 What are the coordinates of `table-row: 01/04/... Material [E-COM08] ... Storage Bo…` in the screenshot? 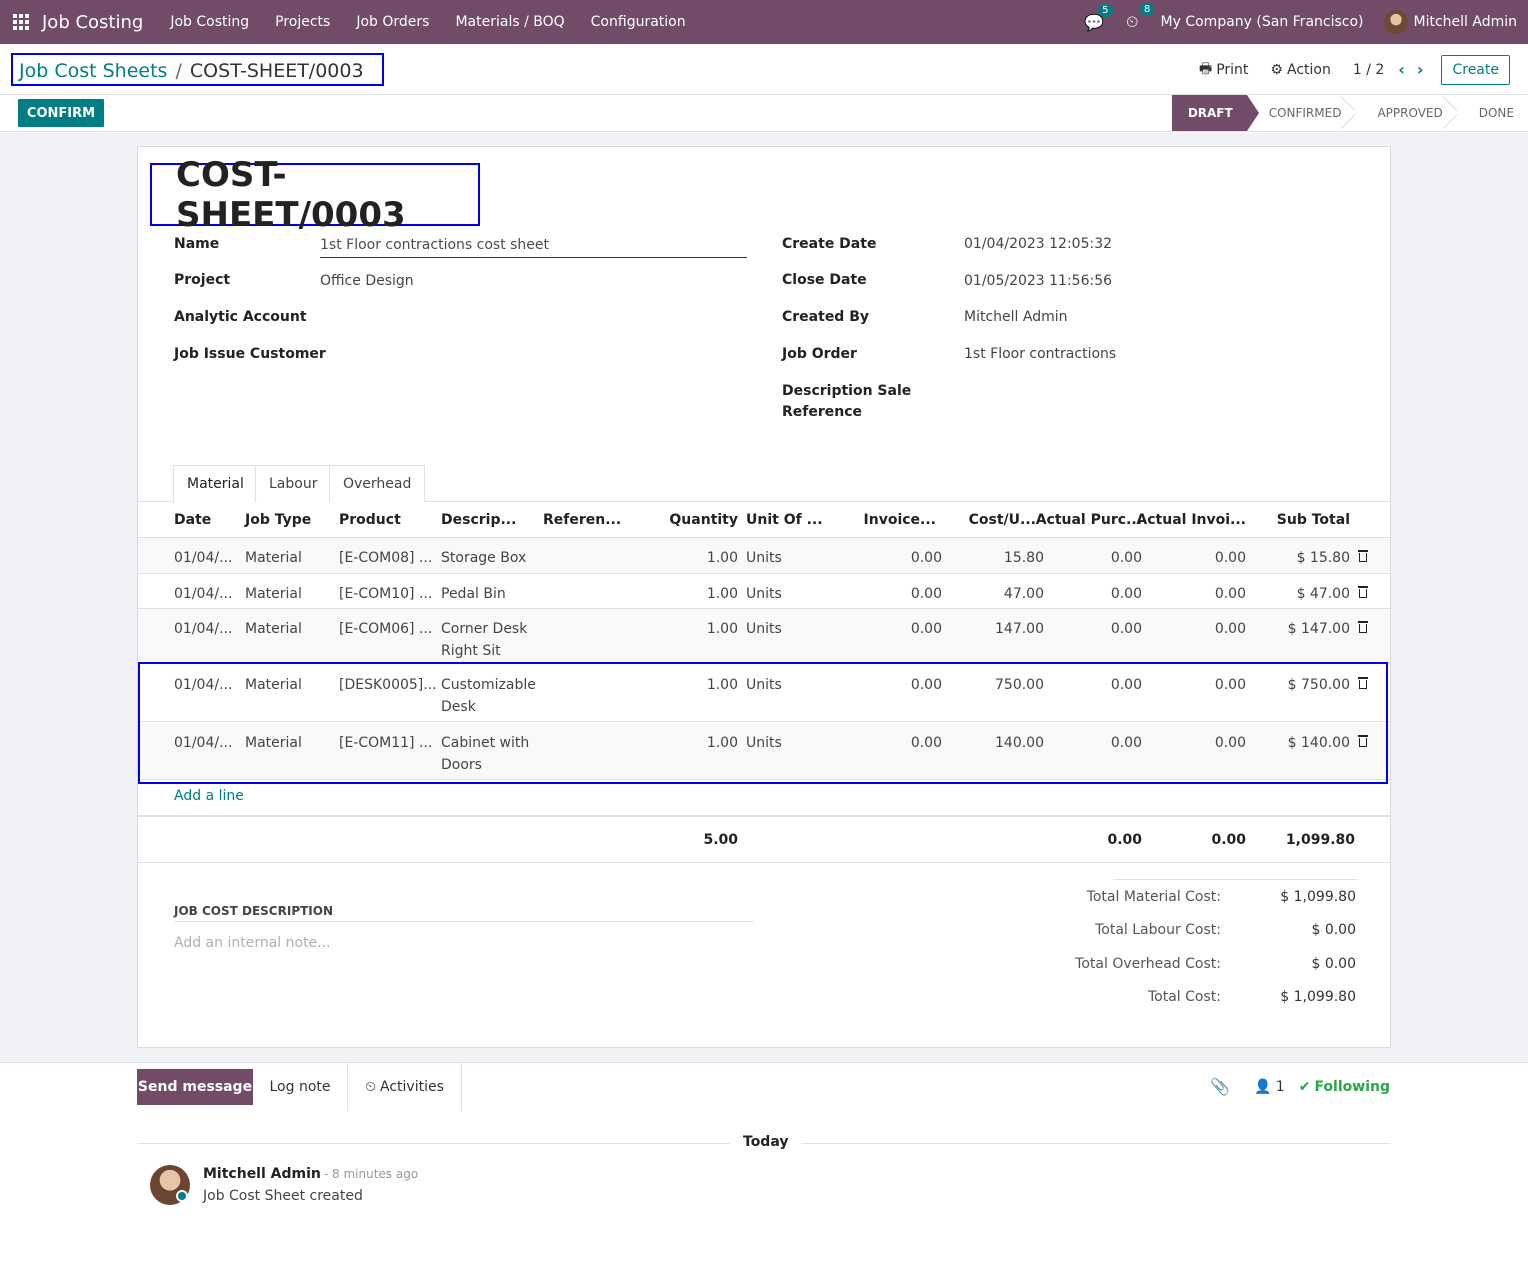 It's located at (764, 556).